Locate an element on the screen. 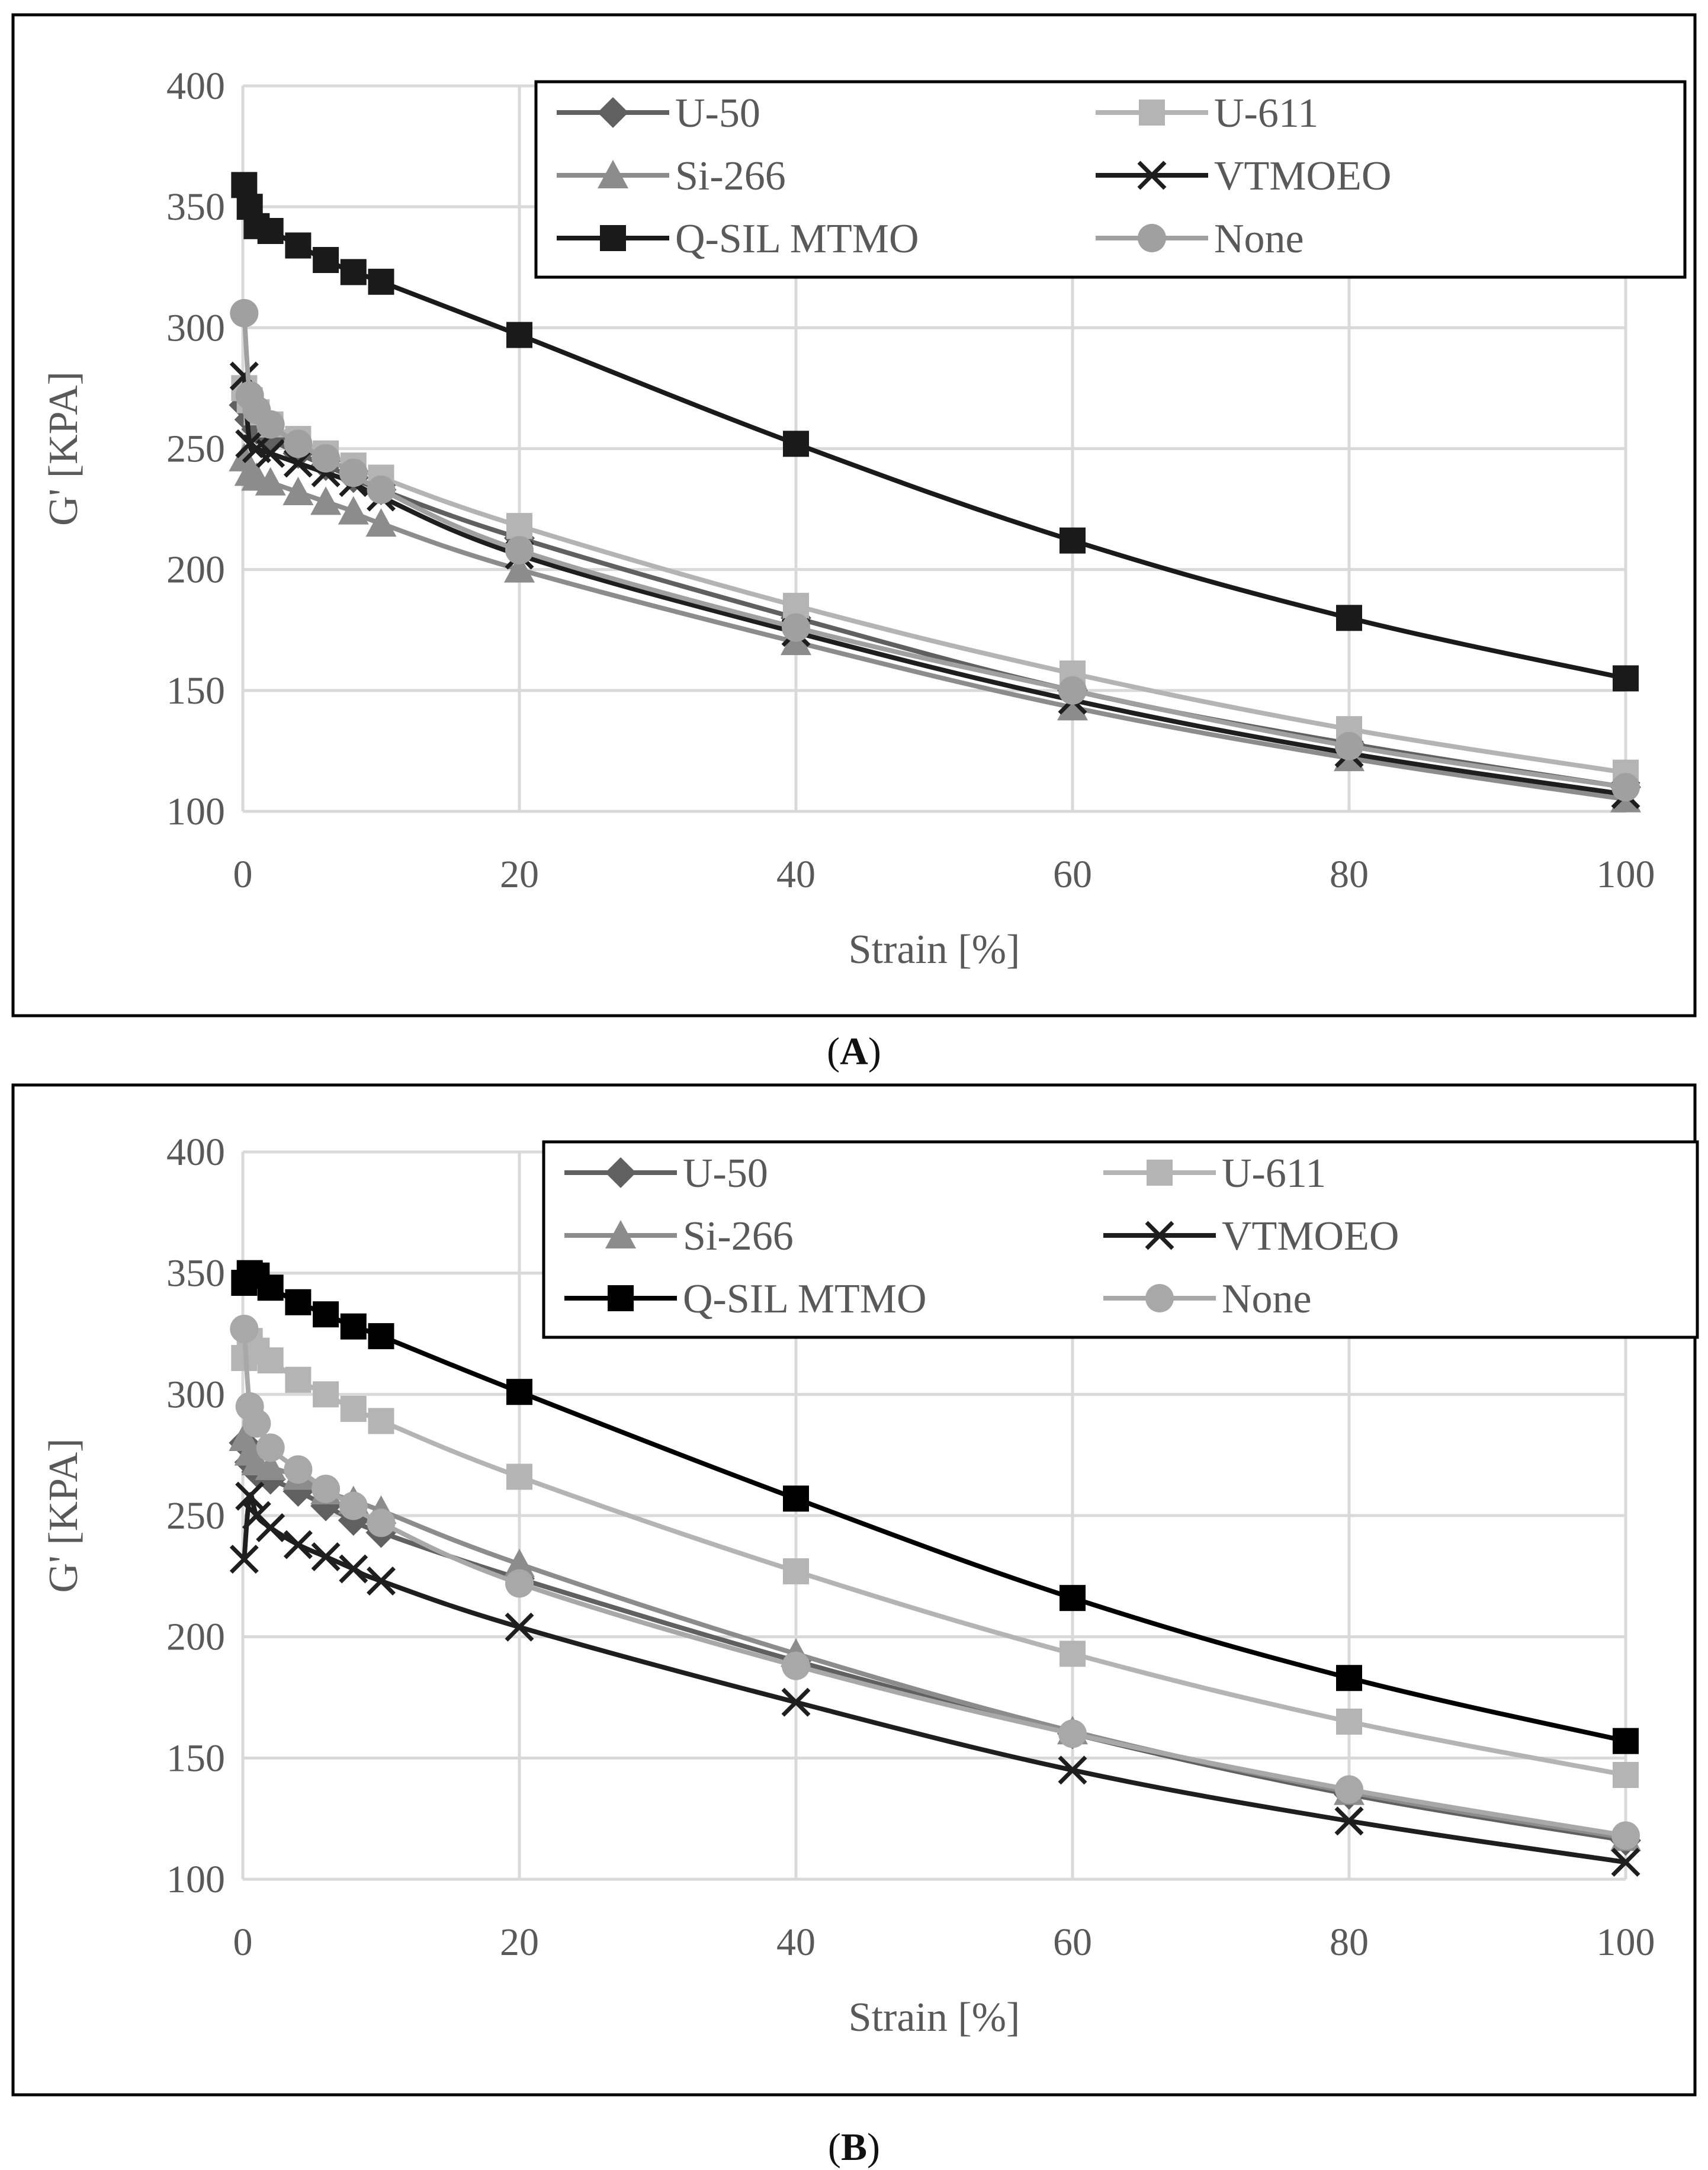  x-tick-label: 20 is located at coordinates (519, 874).